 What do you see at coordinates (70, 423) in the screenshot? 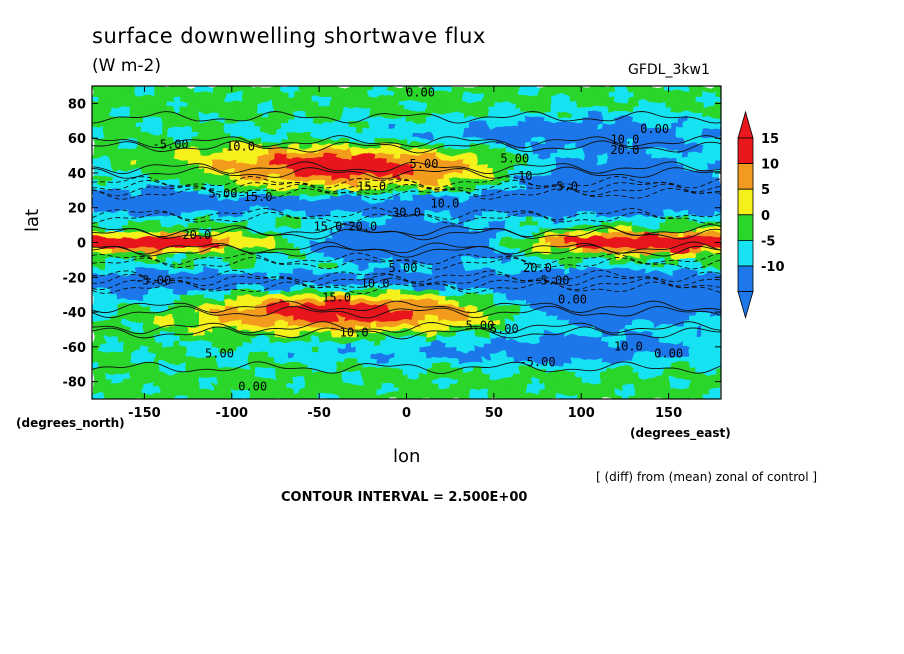
I see `y-axis-units: (degrees_north)` at bounding box center [70, 423].